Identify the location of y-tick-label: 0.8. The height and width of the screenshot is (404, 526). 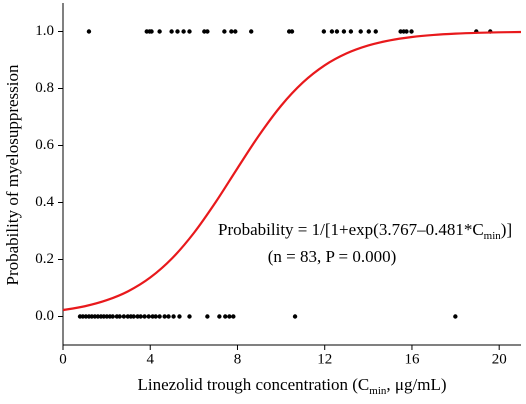
(44, 88).